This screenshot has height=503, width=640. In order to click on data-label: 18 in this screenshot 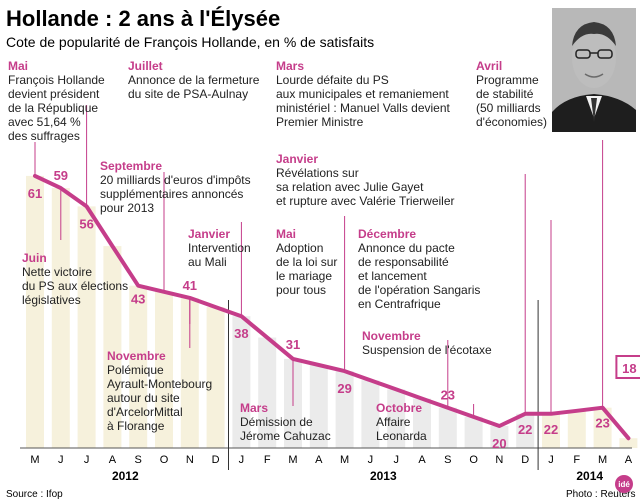, I will do `click(629, 368)`.